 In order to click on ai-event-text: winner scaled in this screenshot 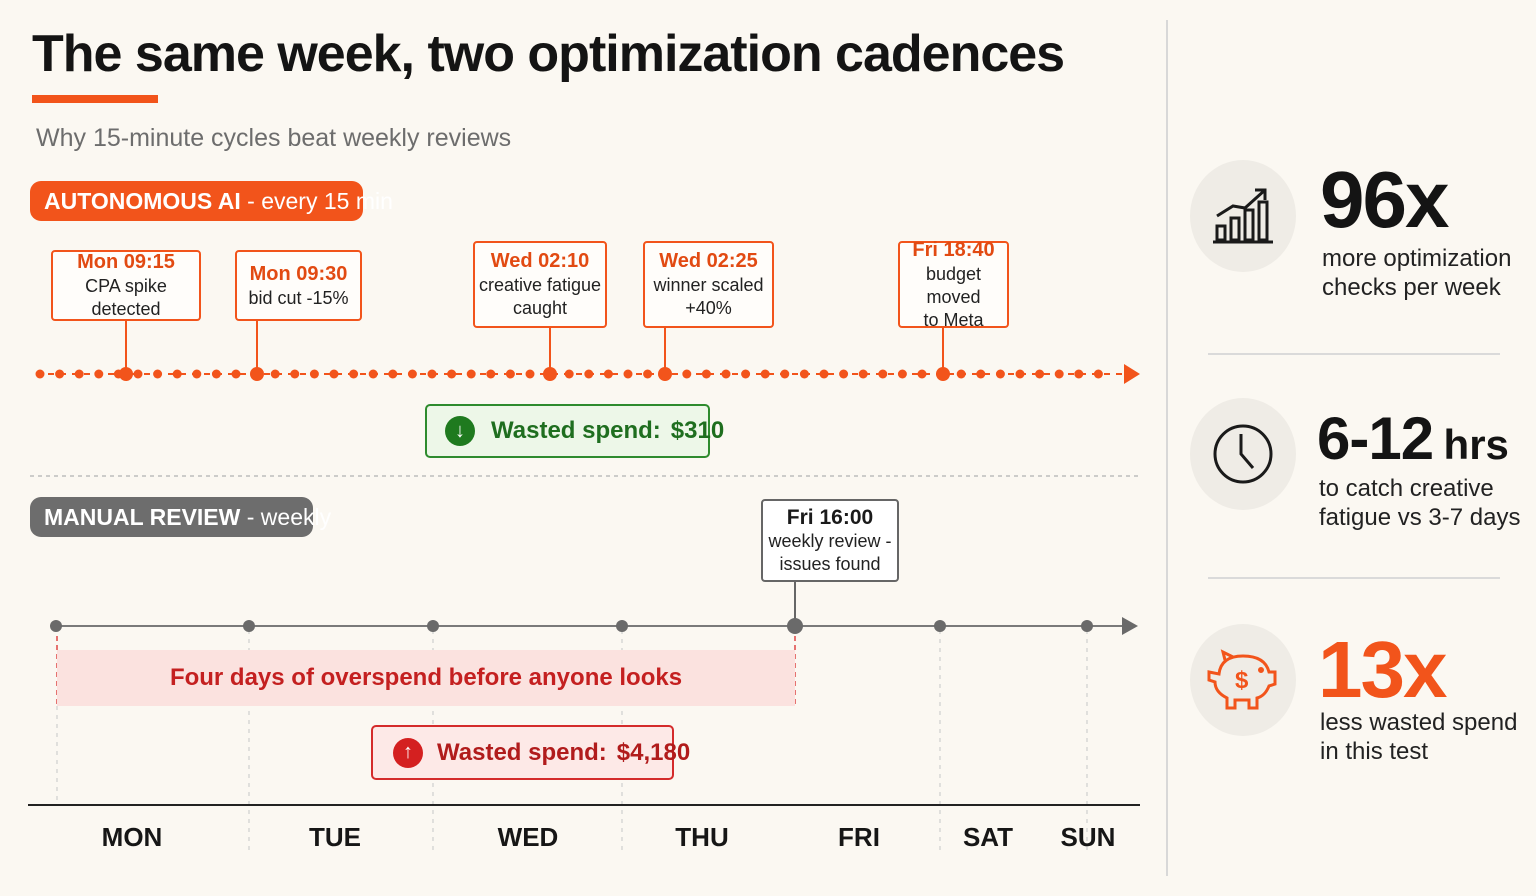, I will do `click(708, 285)`.